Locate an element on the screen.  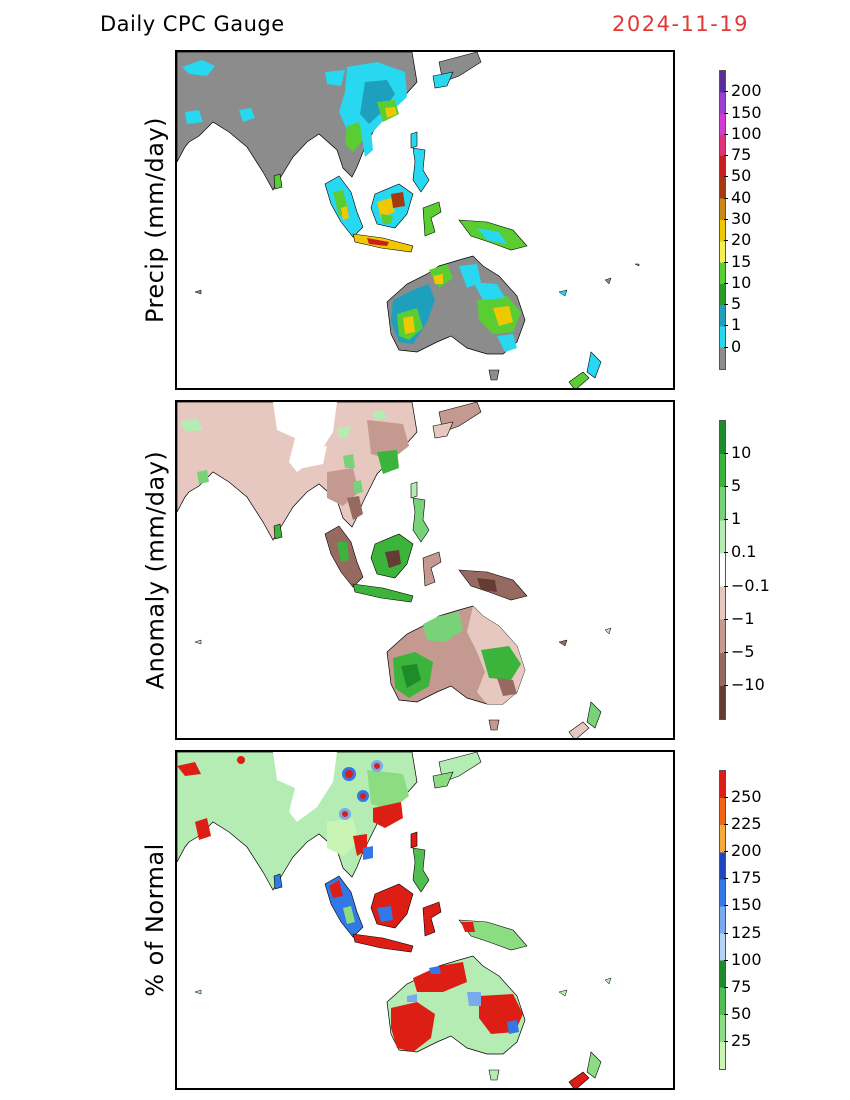
precip-ylabel: Precip (mm/day) is located at coordinates (155, 220).